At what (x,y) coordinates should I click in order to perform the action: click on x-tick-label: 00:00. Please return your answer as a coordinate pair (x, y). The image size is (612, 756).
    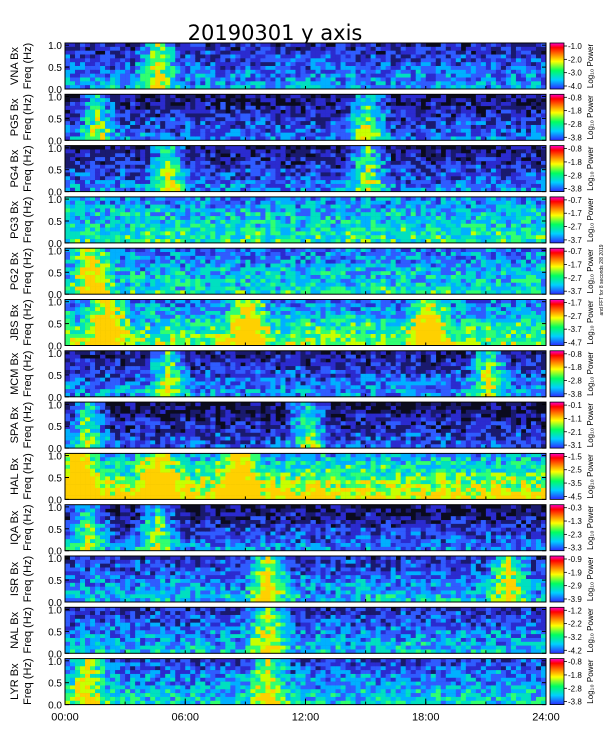
    Looking at the image, I should click on (65, 718).